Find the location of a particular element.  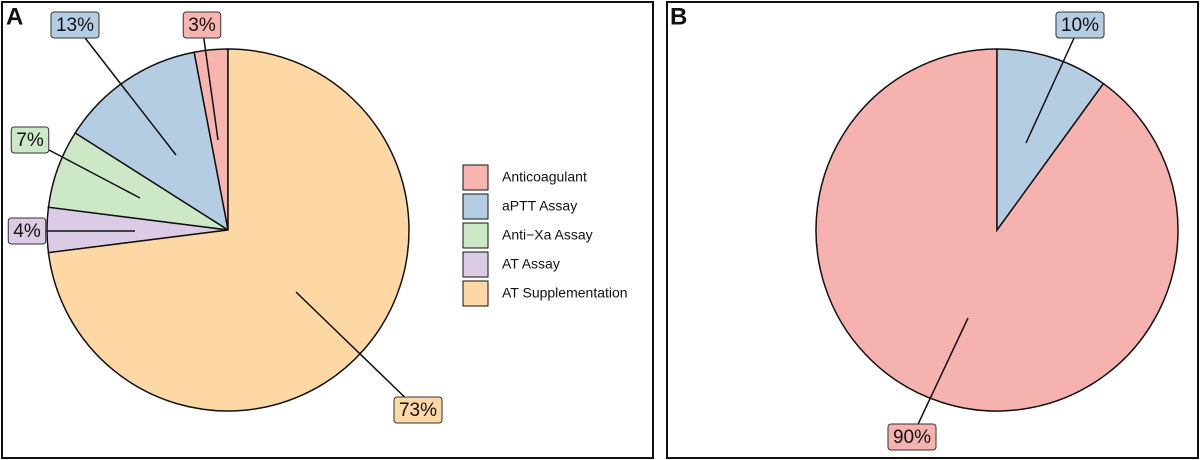

value-label: 90% is located at coordinates (912, 437).